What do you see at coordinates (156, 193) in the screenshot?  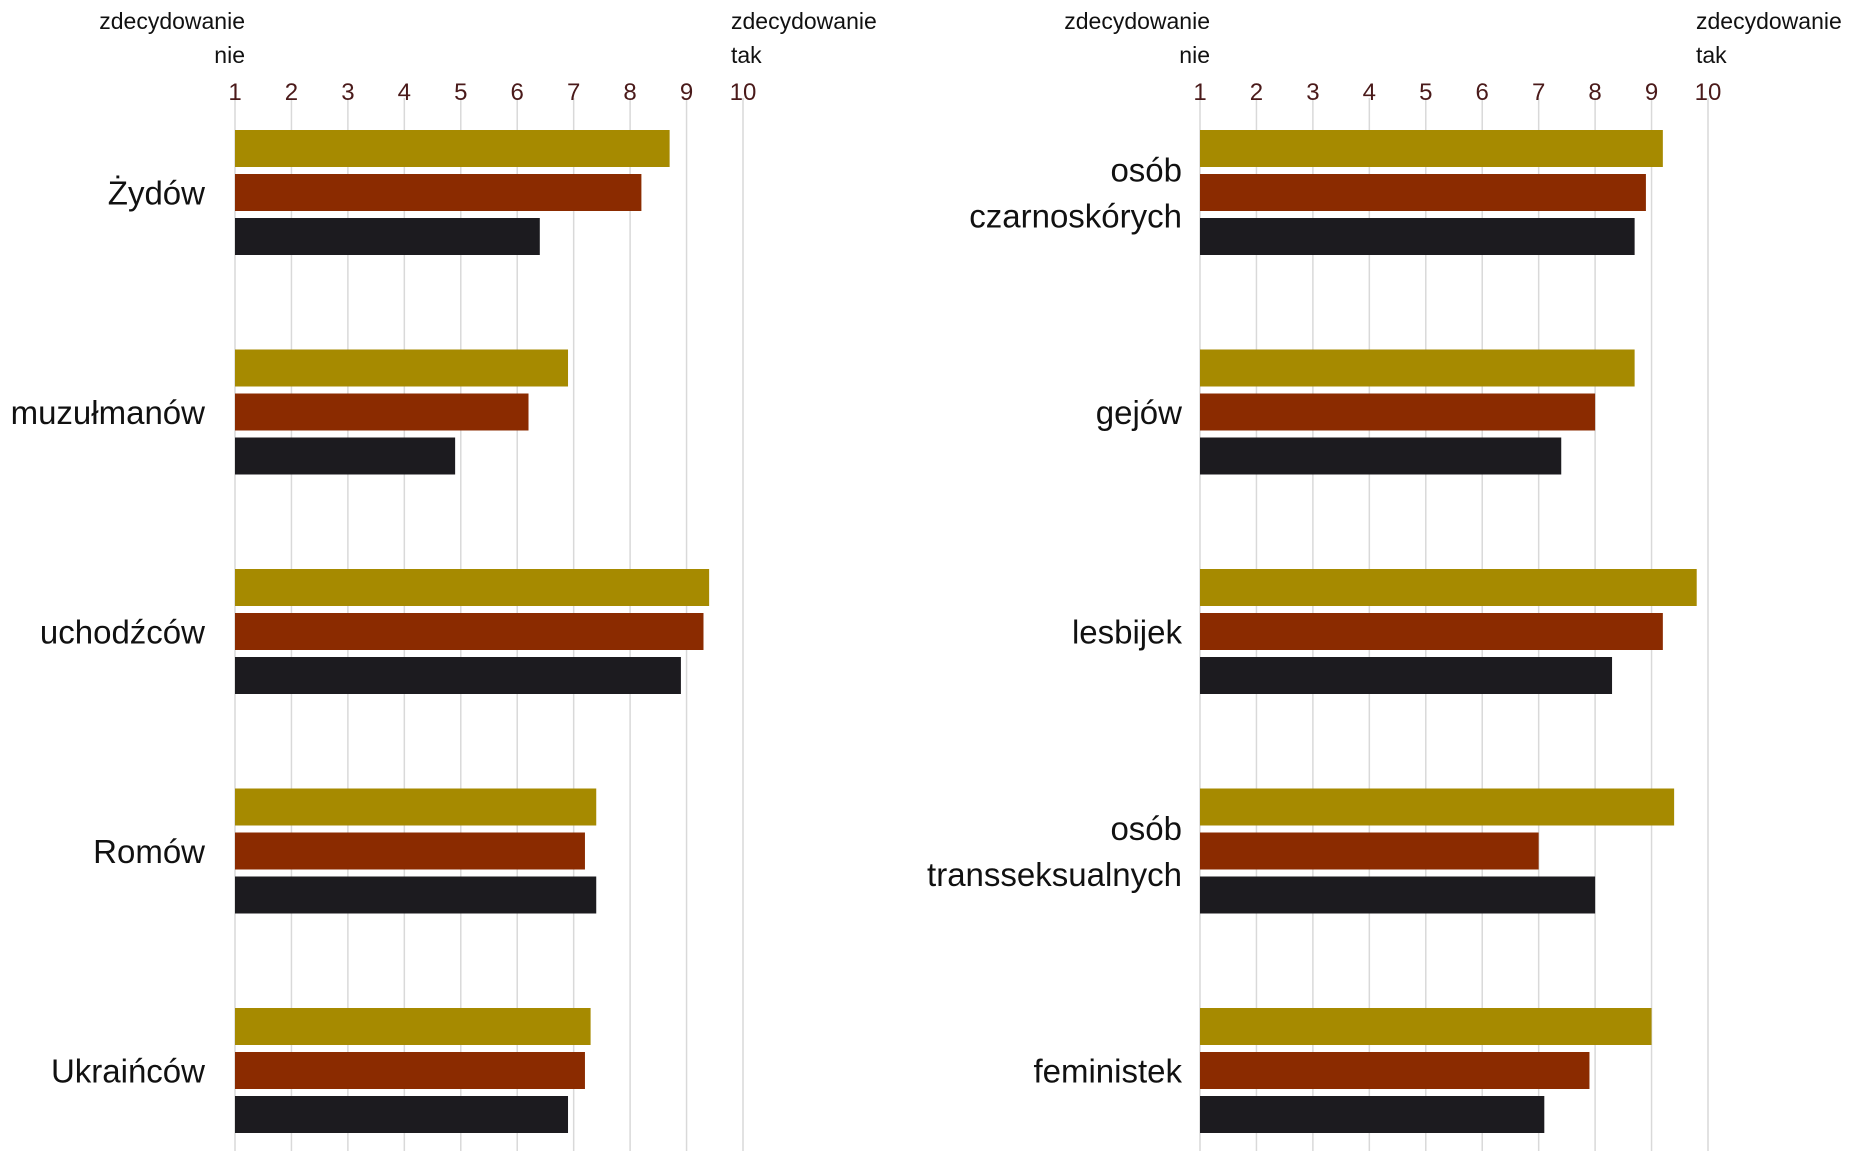 I see `category-label: Żydów` at bounding box center [156, 193].